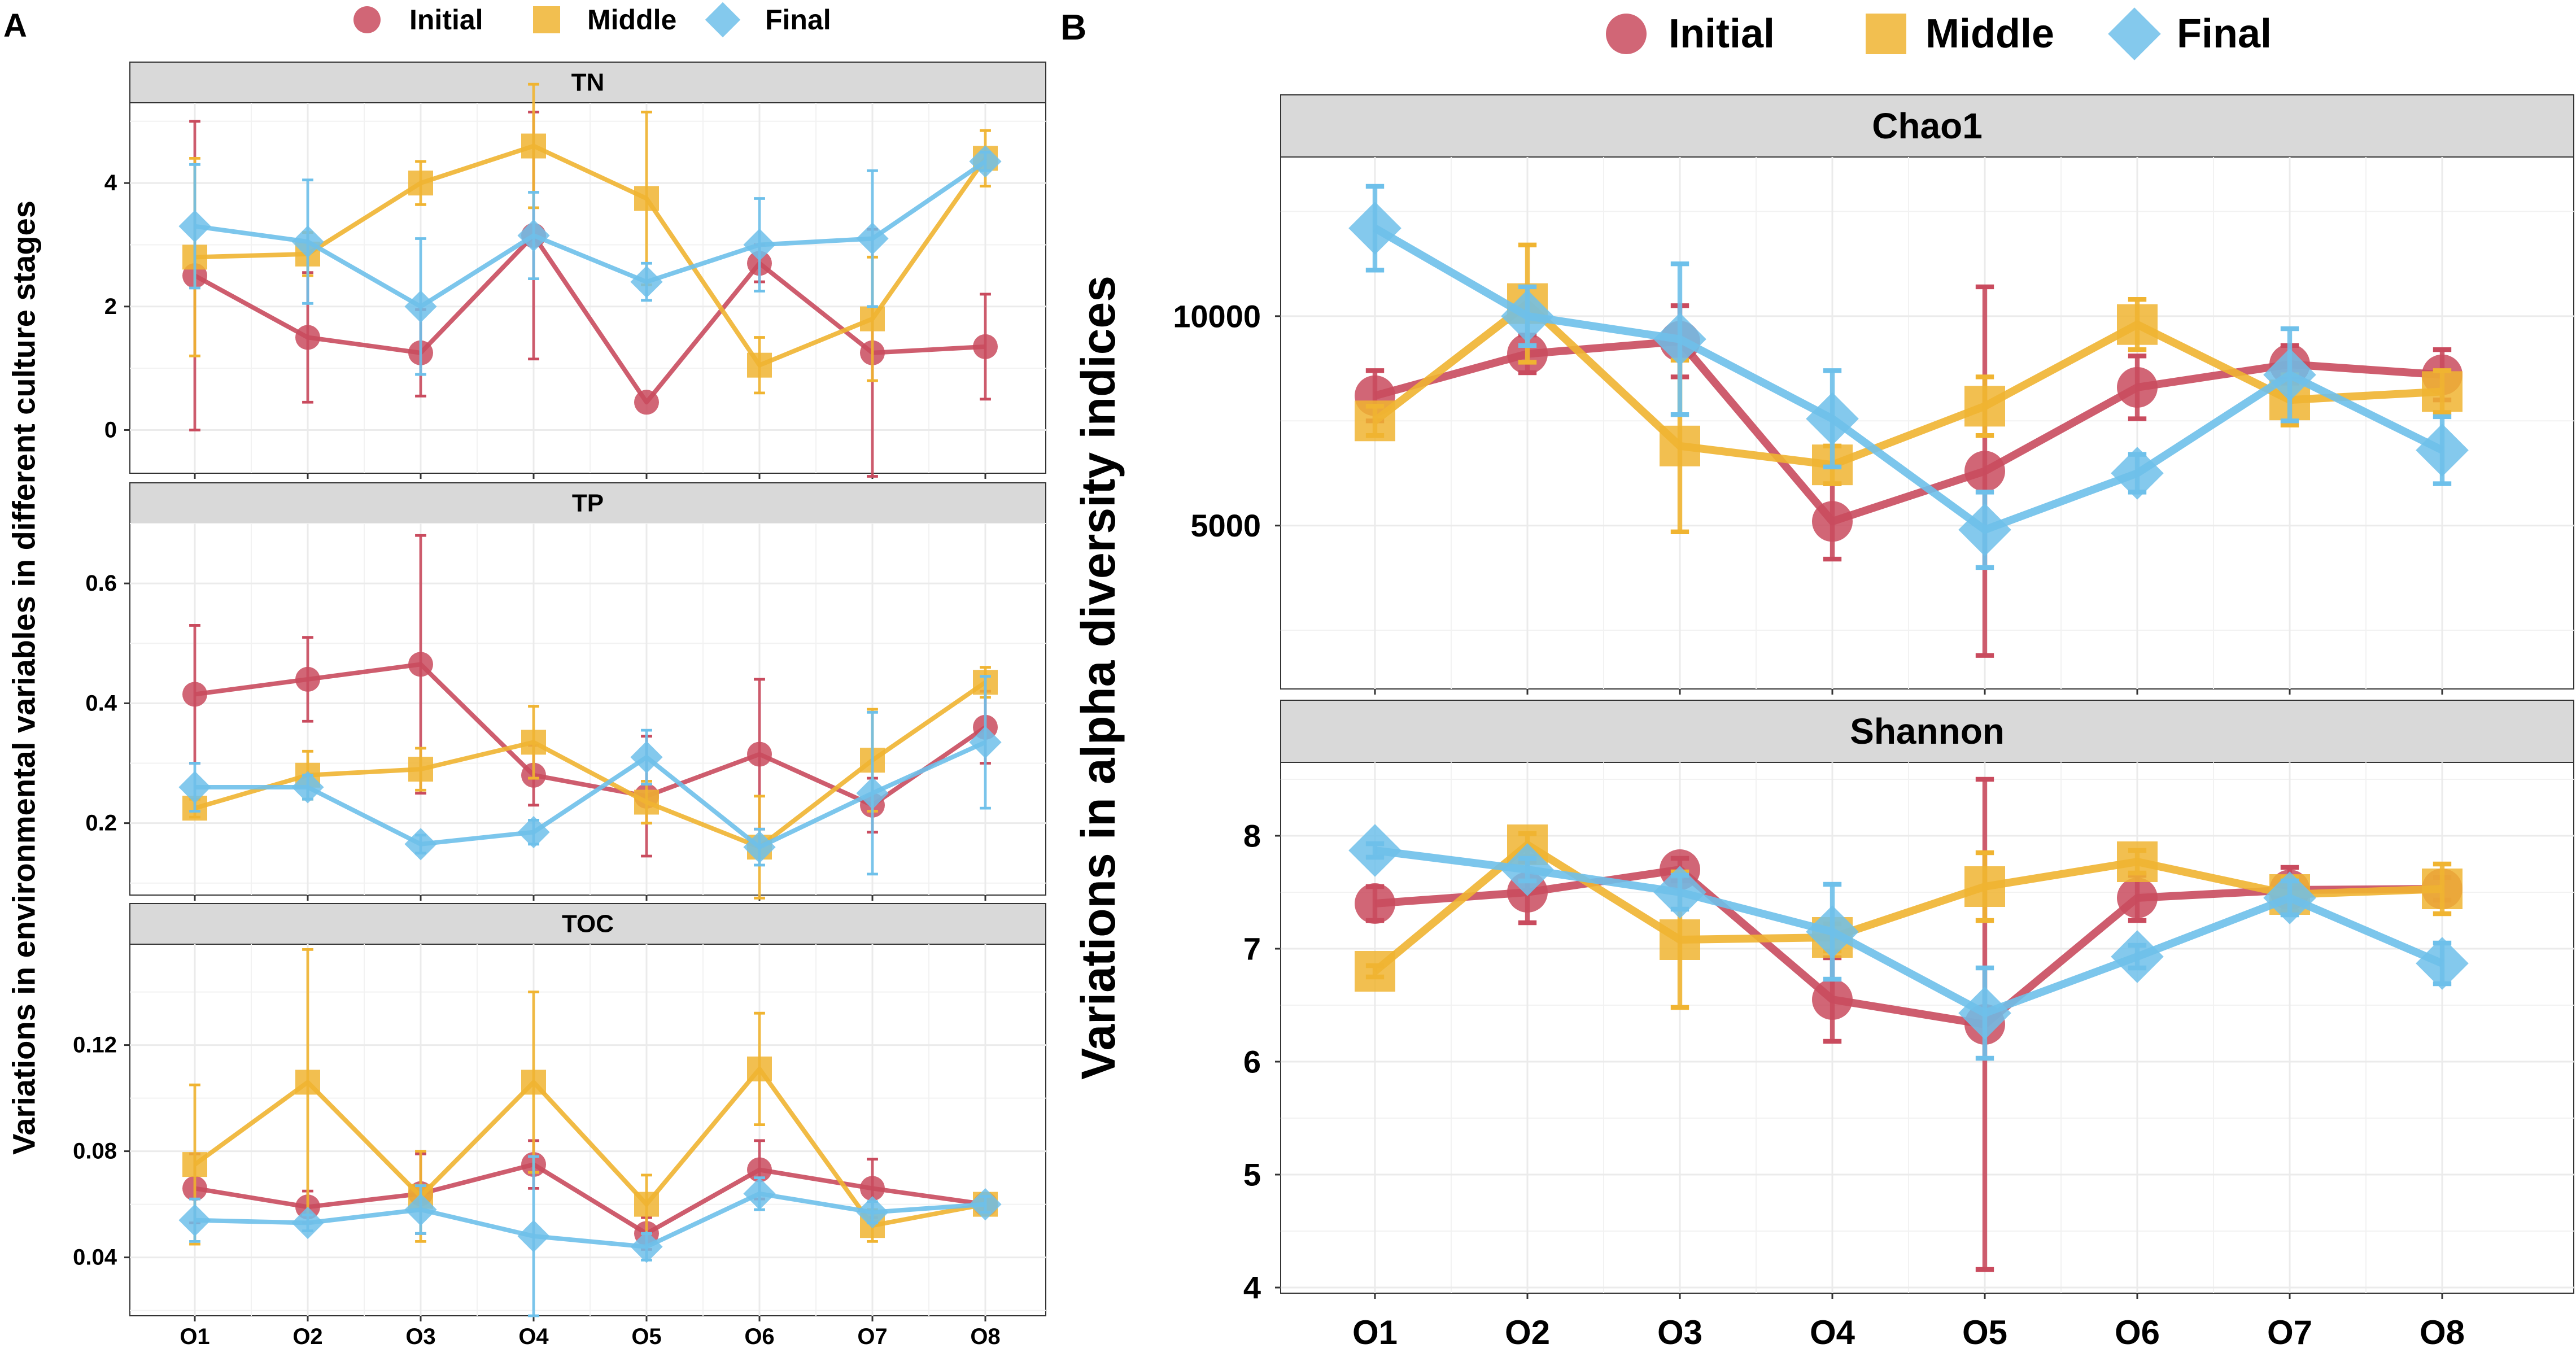 This screenshot has height=1357, width=2576. Describe the element at coordinates (2134, 33) in the screenshot. I see `legend-marker-final` at that location.